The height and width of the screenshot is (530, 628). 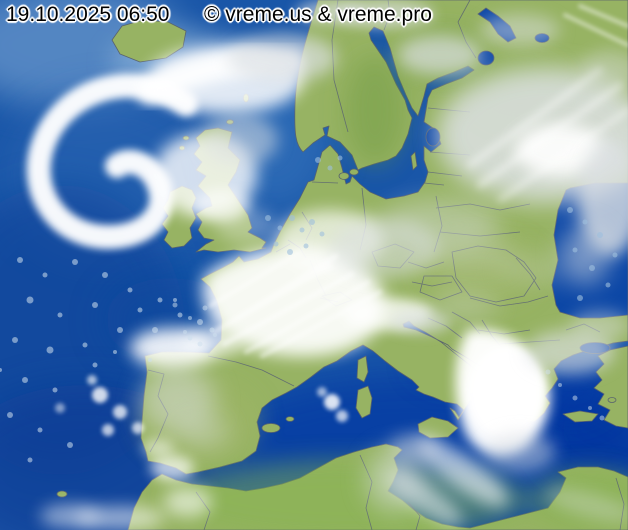 What do you see at coordinates (575, 395) in the screenshot?
I see `aegean-speckles` at bounding box center [575, 395].